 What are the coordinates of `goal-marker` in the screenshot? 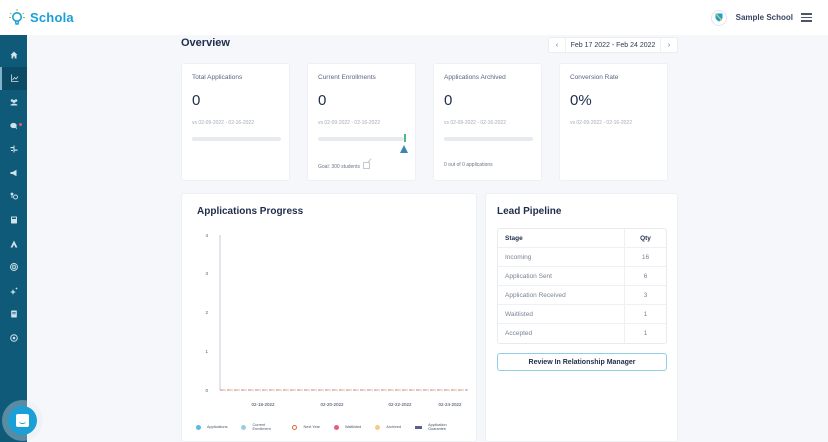 It's located at (405, 138).